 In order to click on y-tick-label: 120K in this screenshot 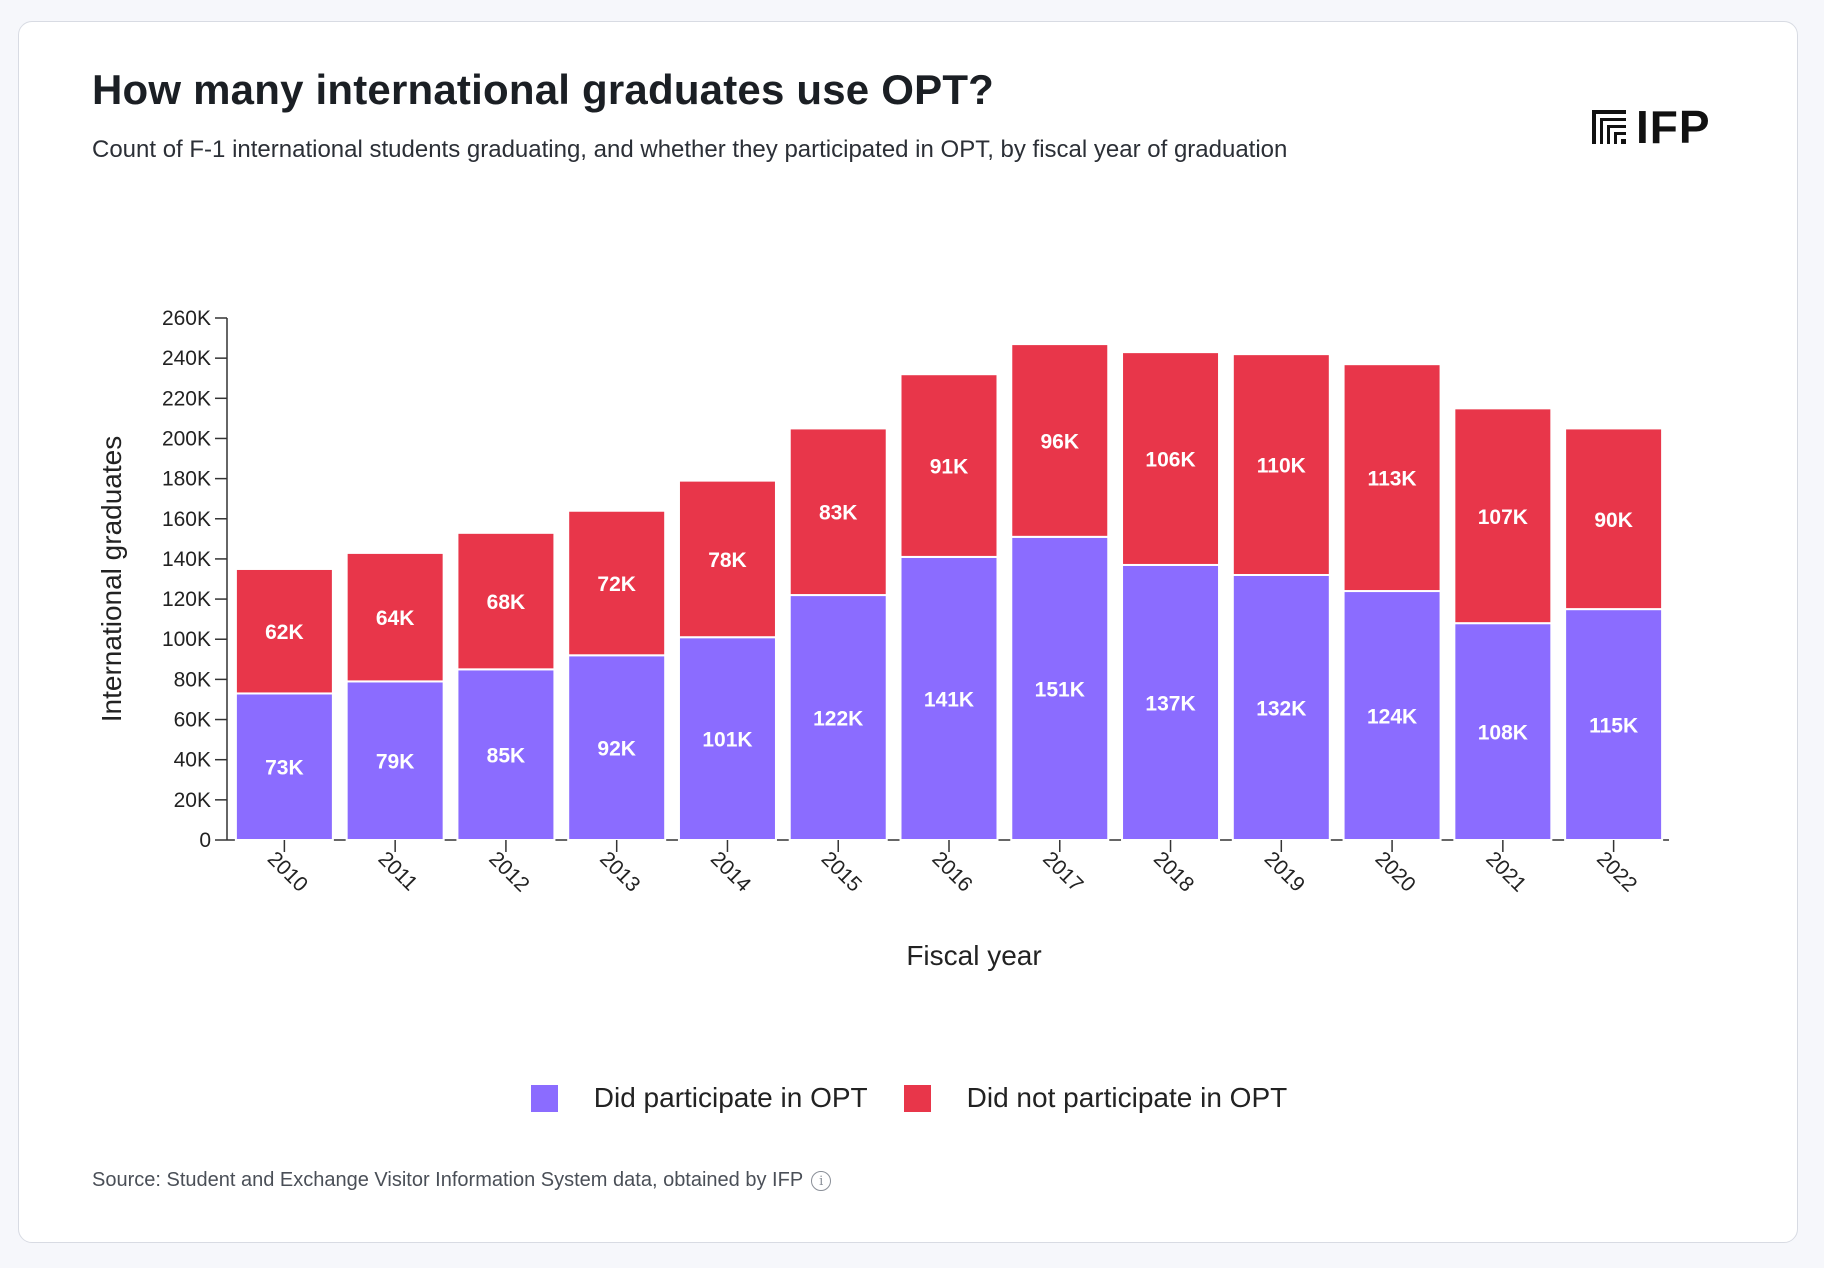, I will do `click(186, 599)`.